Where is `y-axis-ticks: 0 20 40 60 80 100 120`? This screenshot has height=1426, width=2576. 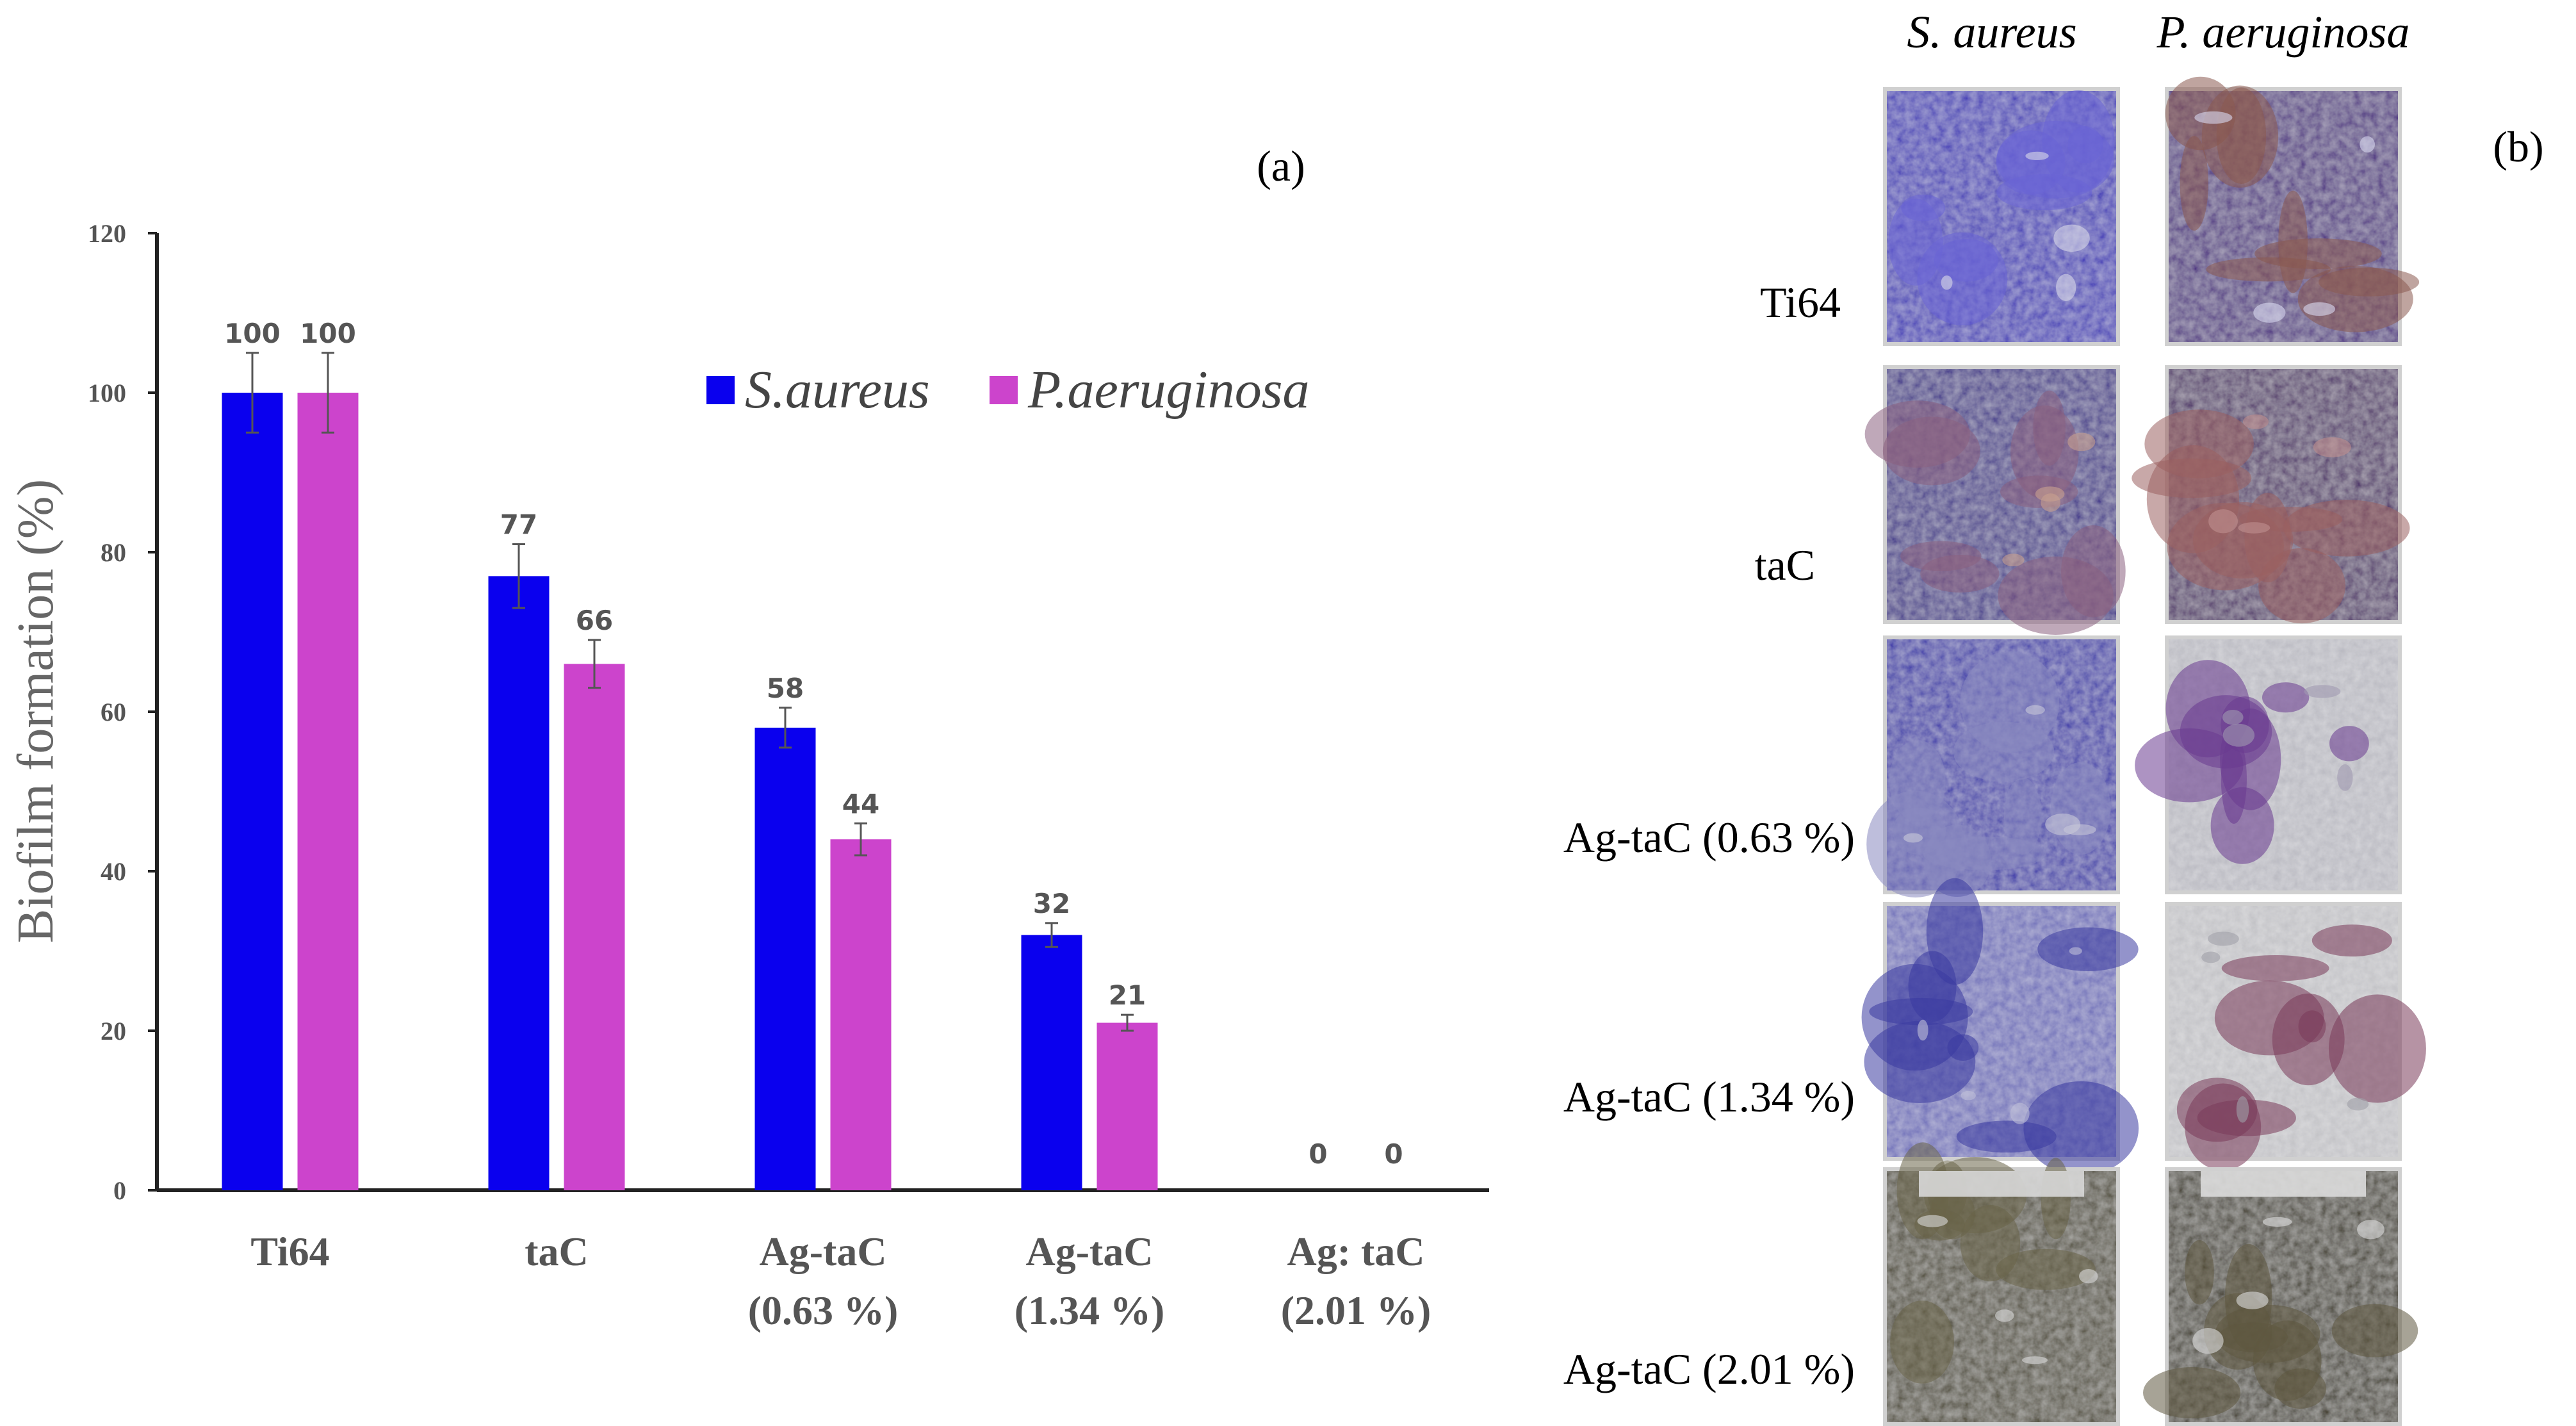 y-axis-ticks: 0 20 40 60 80 100 120 is located at coordinates (122, 712).